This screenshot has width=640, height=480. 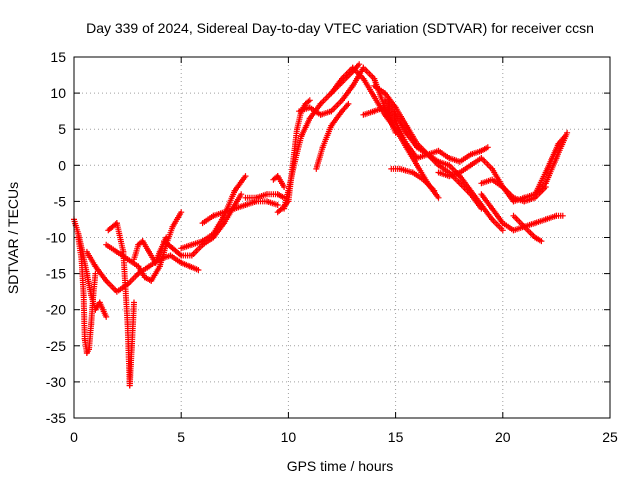 What do you see at coordinates (396, 437) in the screenshot?
I see `x-tick-label: 15` at bounding box center [396, 437].